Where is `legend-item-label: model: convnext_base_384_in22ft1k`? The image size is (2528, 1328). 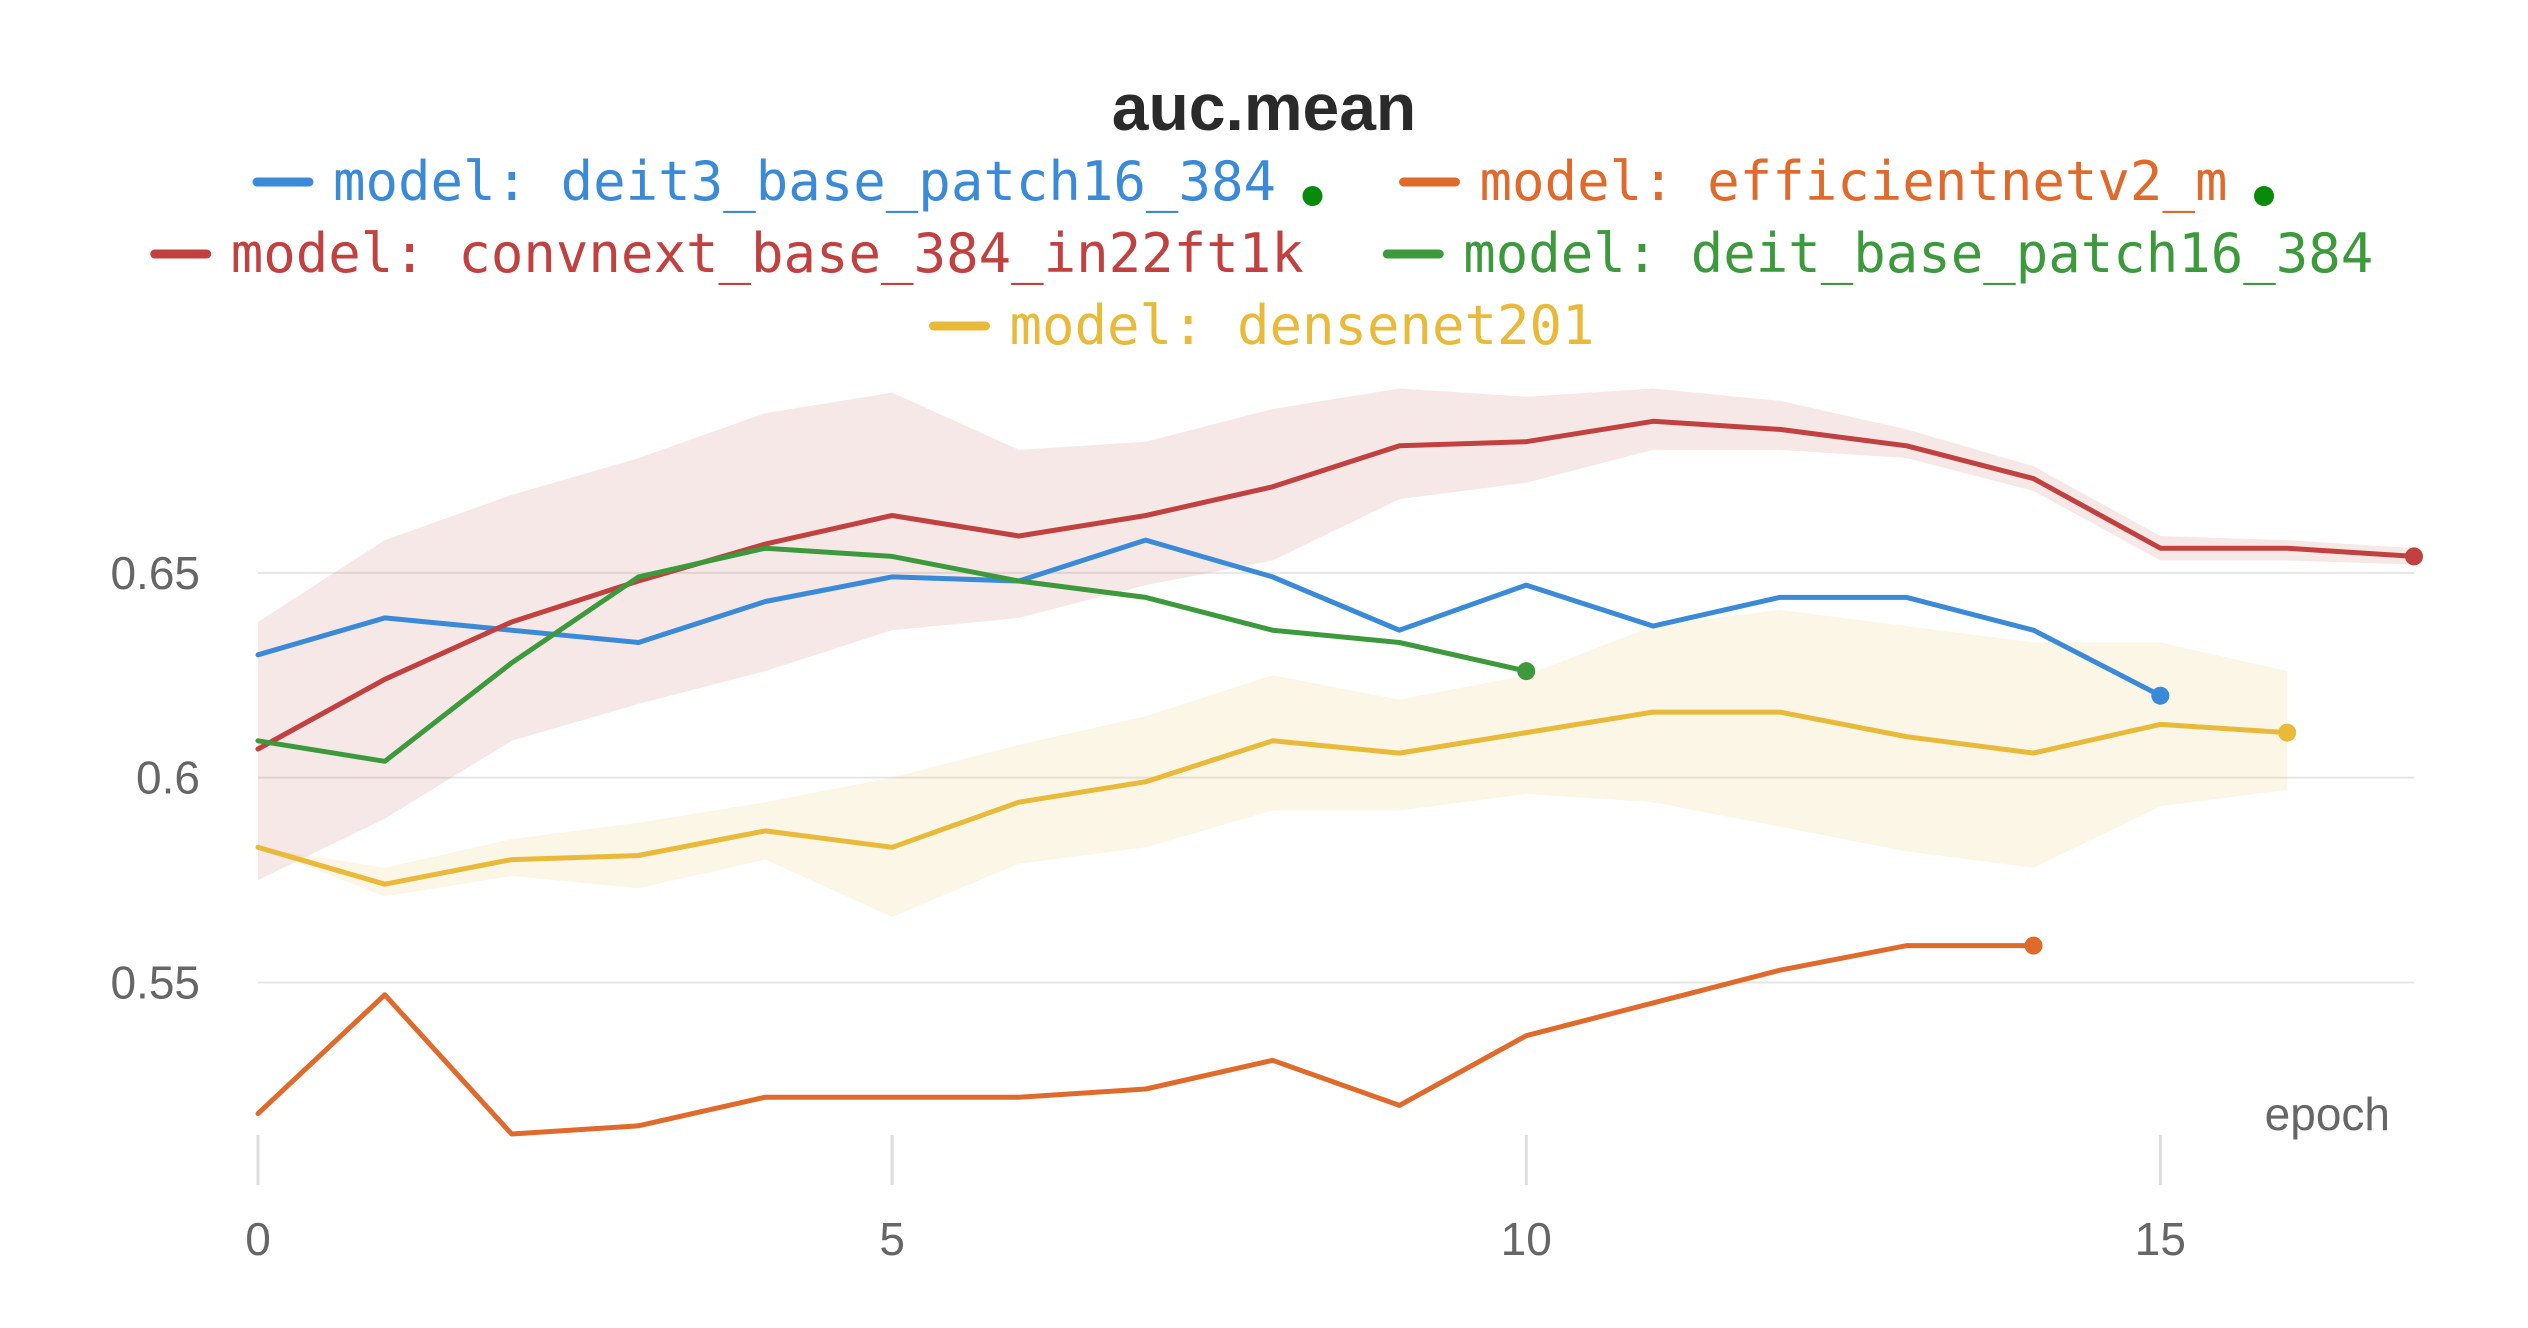 legend-item-label: model: convnext_base_384_in22ft1k is located at coordinates (767, 253).